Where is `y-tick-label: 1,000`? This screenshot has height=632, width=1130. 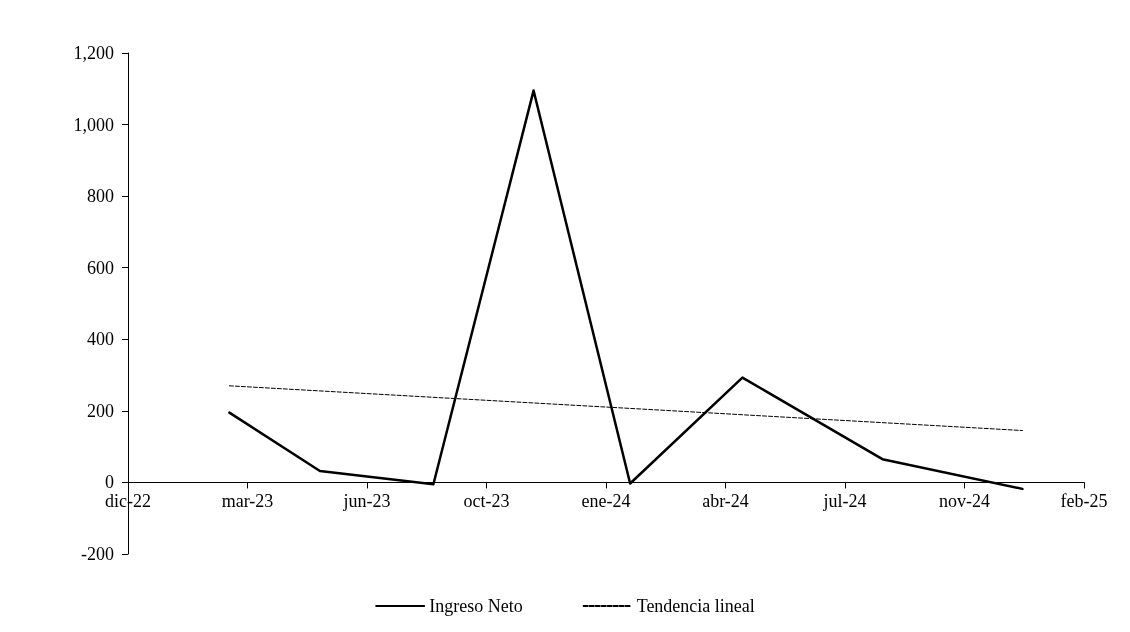
y-tick-label: 1,000 is located at coordinates (93, 124).